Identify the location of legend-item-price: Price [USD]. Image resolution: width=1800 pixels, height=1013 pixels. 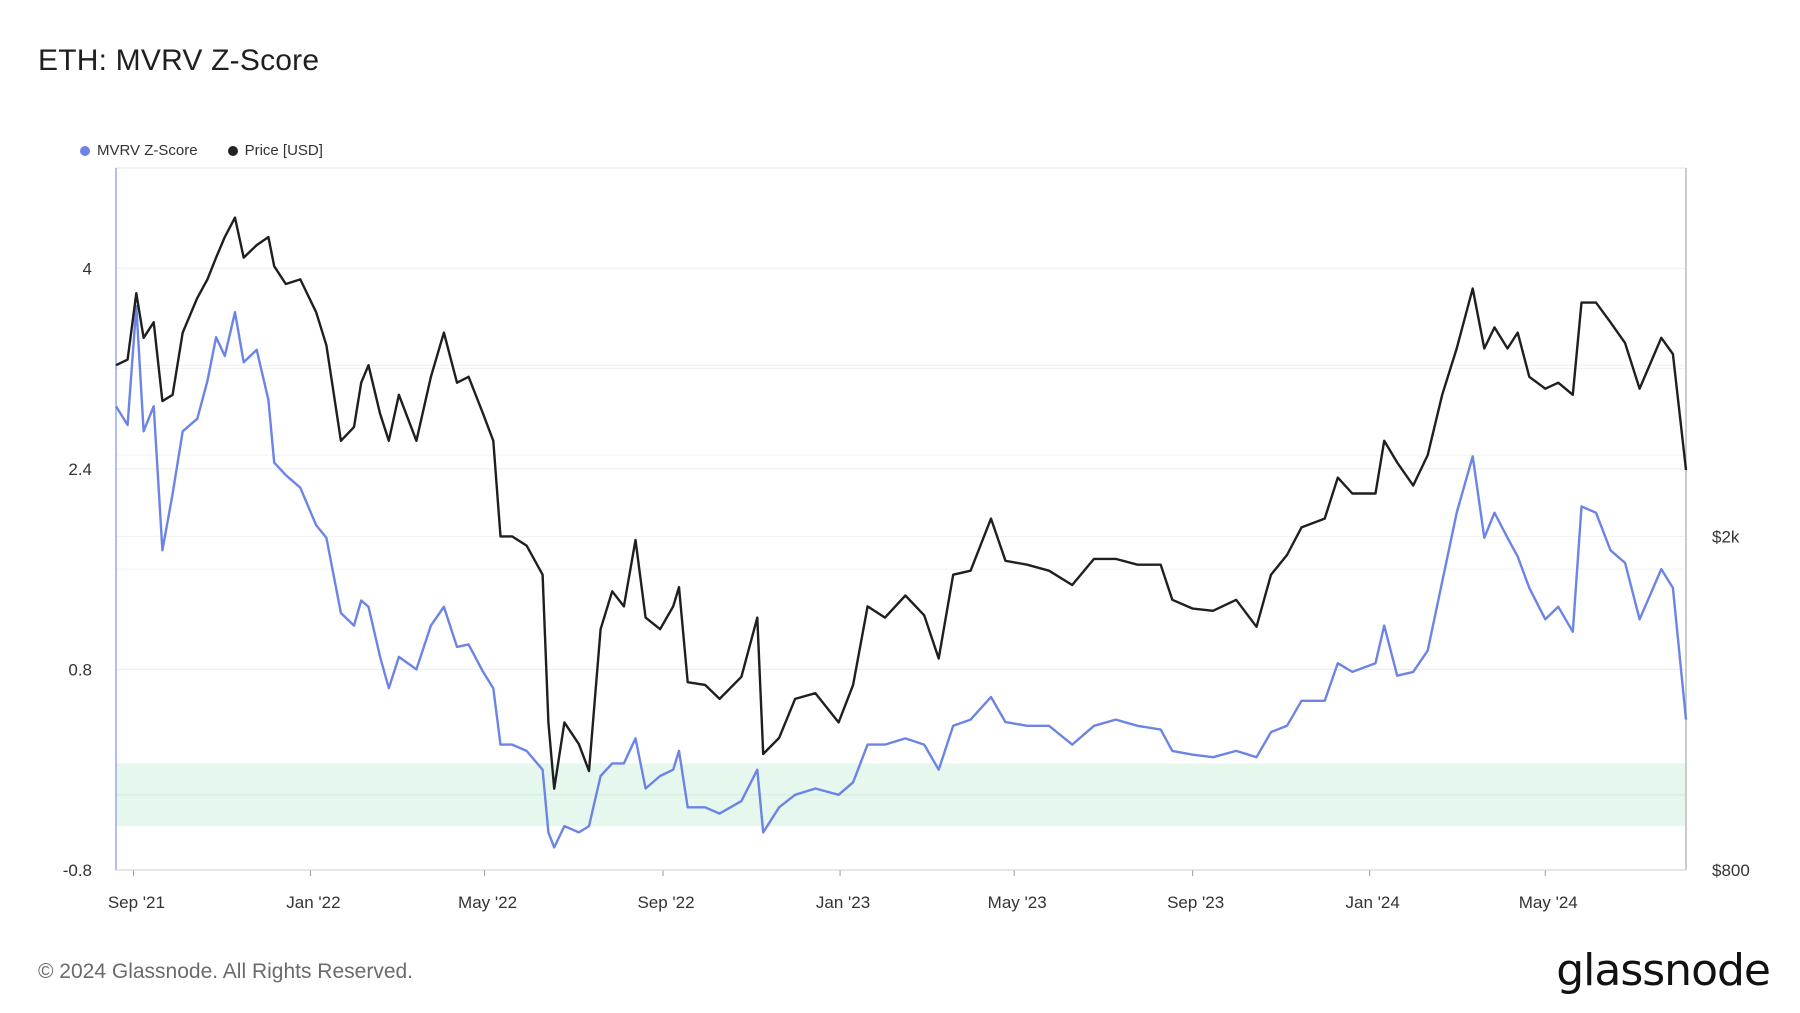
(275, 150).